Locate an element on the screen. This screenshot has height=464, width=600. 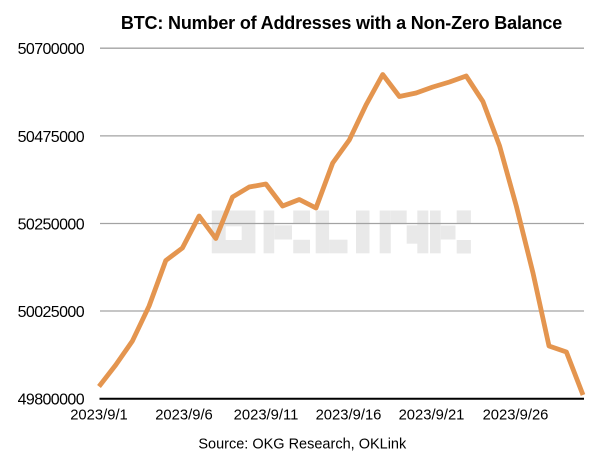
svg-text: 2023/9/6 is located at coordinates (184, 416).